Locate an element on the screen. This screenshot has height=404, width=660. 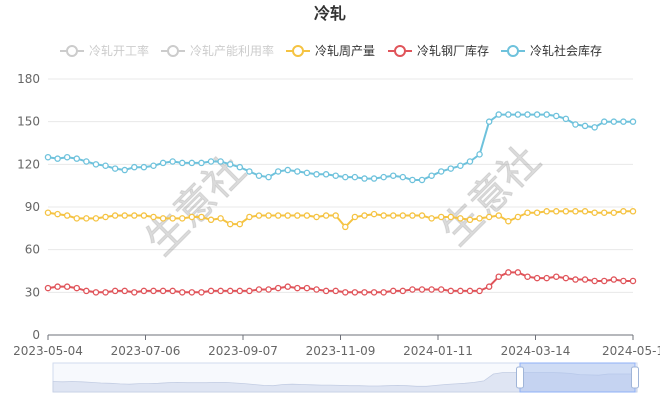
legend-item: 冷轧产能利用率 is located at coordinates (217, 50).